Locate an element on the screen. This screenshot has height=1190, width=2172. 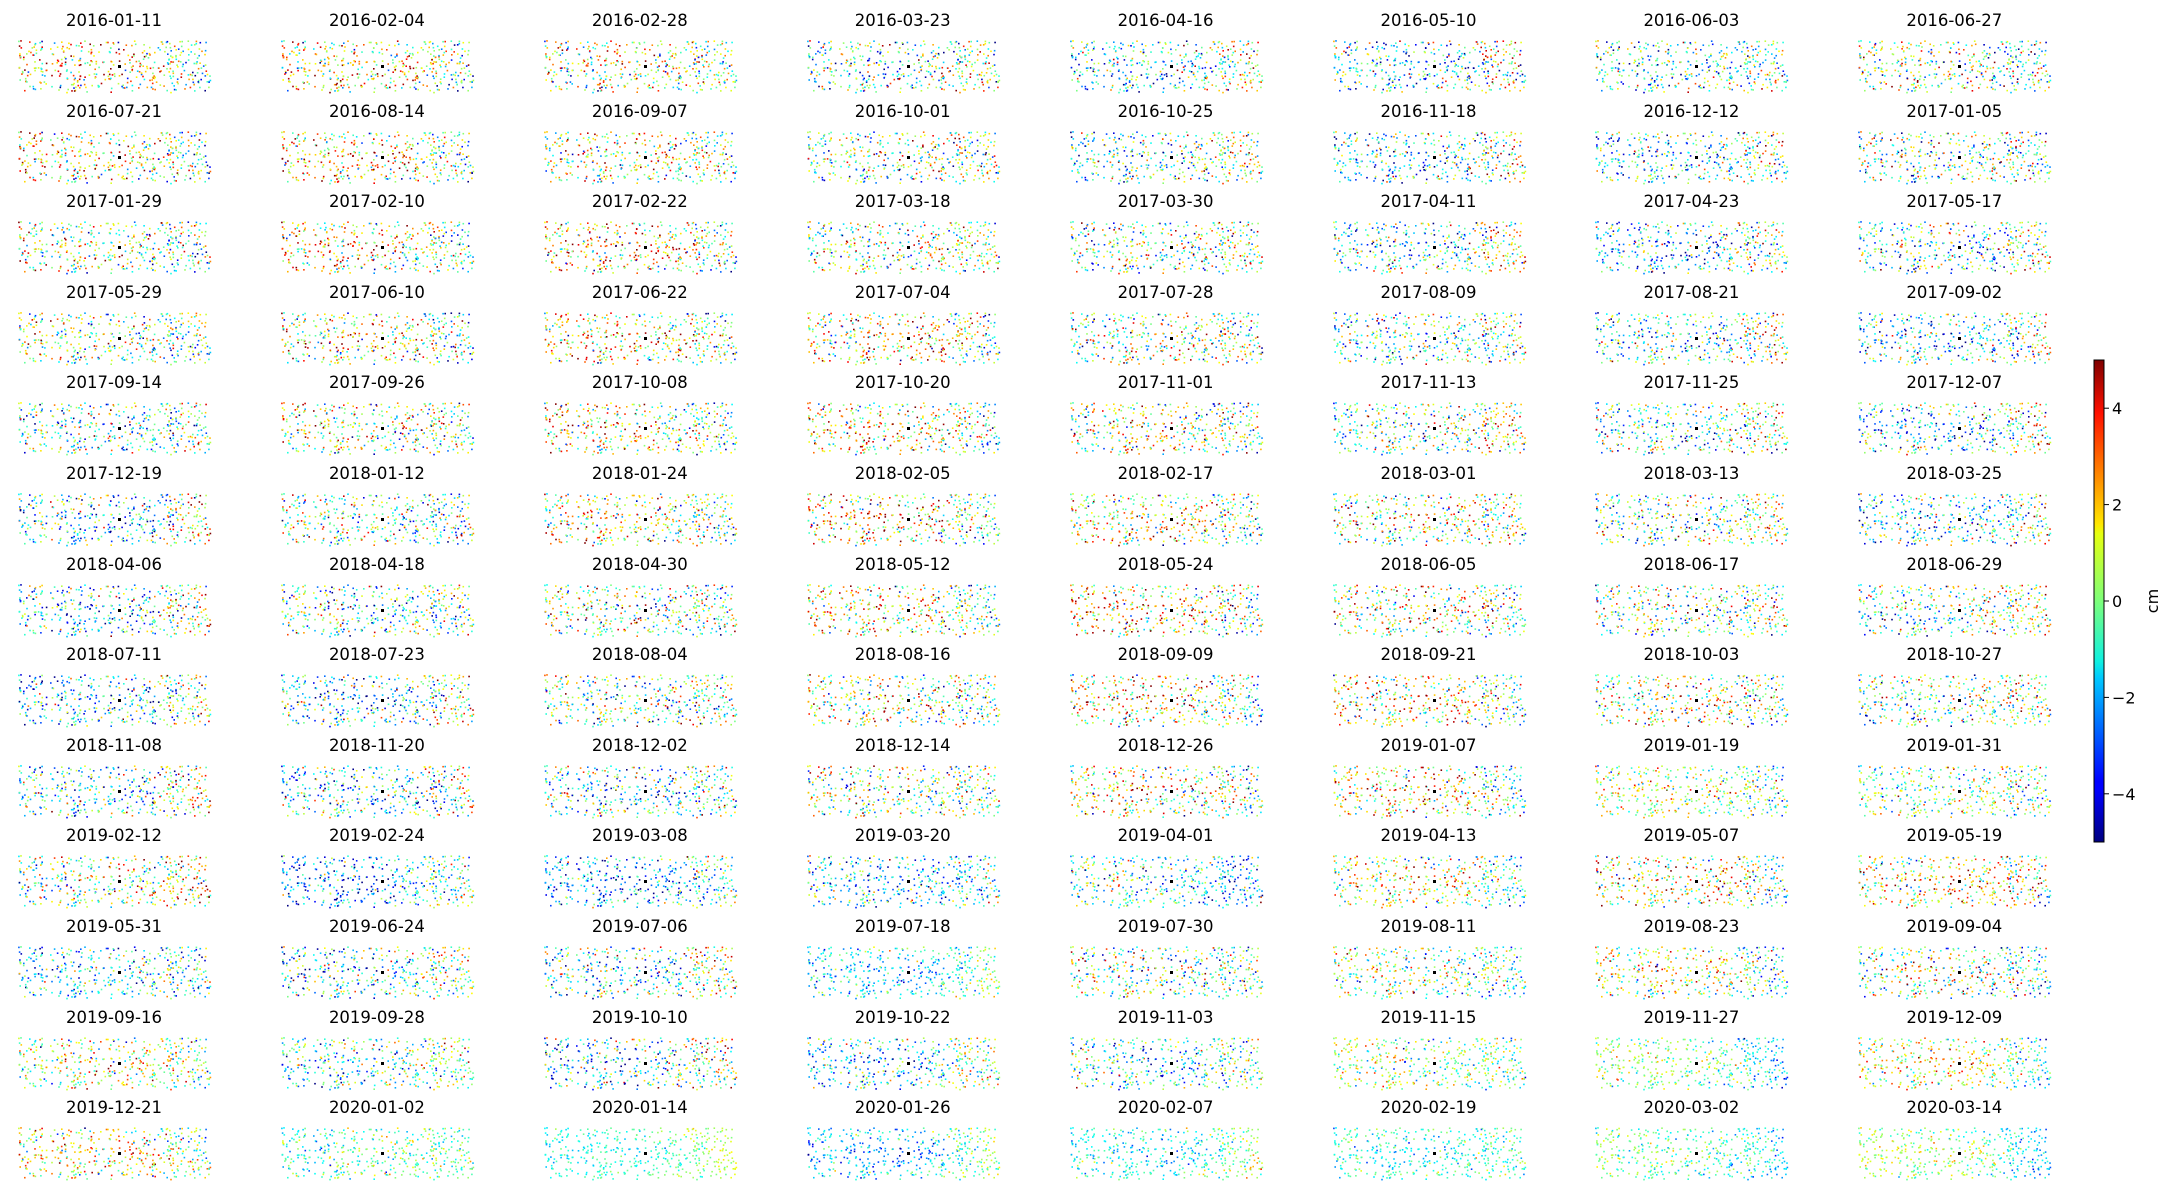
panel-title: 2016-01-11 is located at coordinates (114, 21).